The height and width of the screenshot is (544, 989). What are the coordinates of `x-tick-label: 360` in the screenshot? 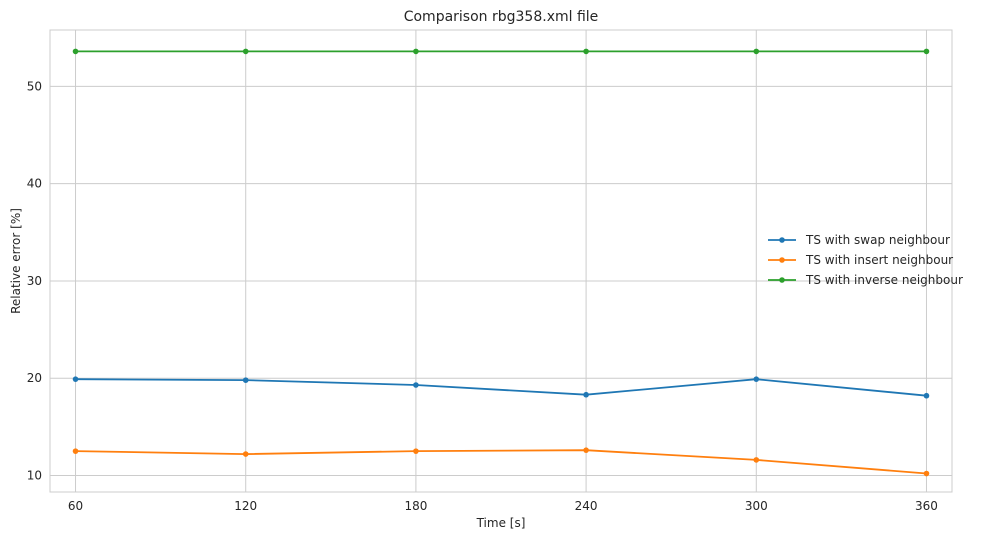 It's located at (926, 506).